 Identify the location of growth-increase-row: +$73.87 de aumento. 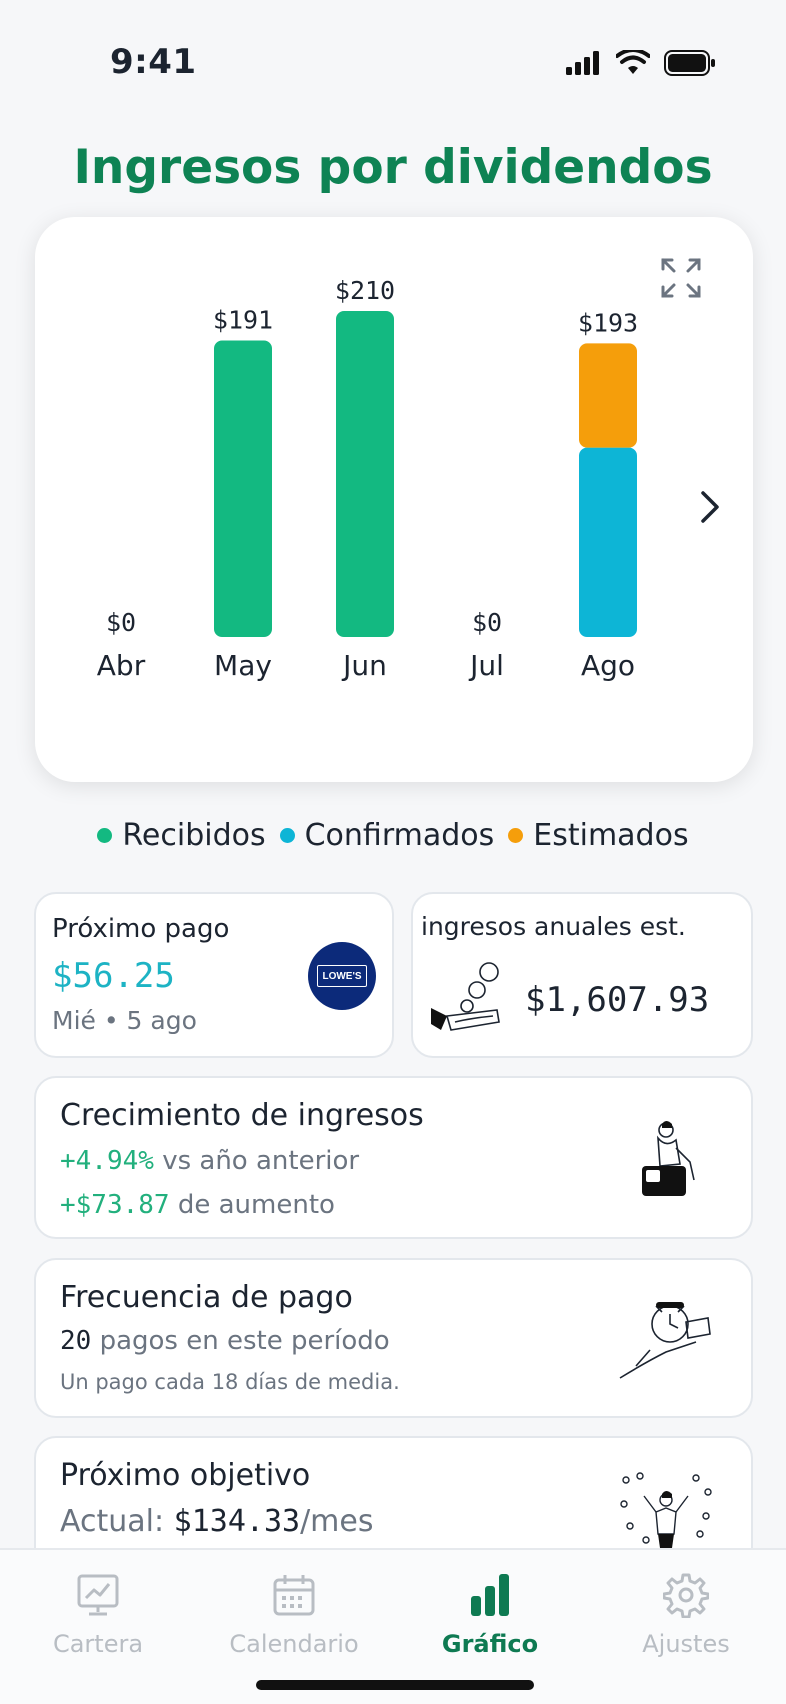
(197, 1205).